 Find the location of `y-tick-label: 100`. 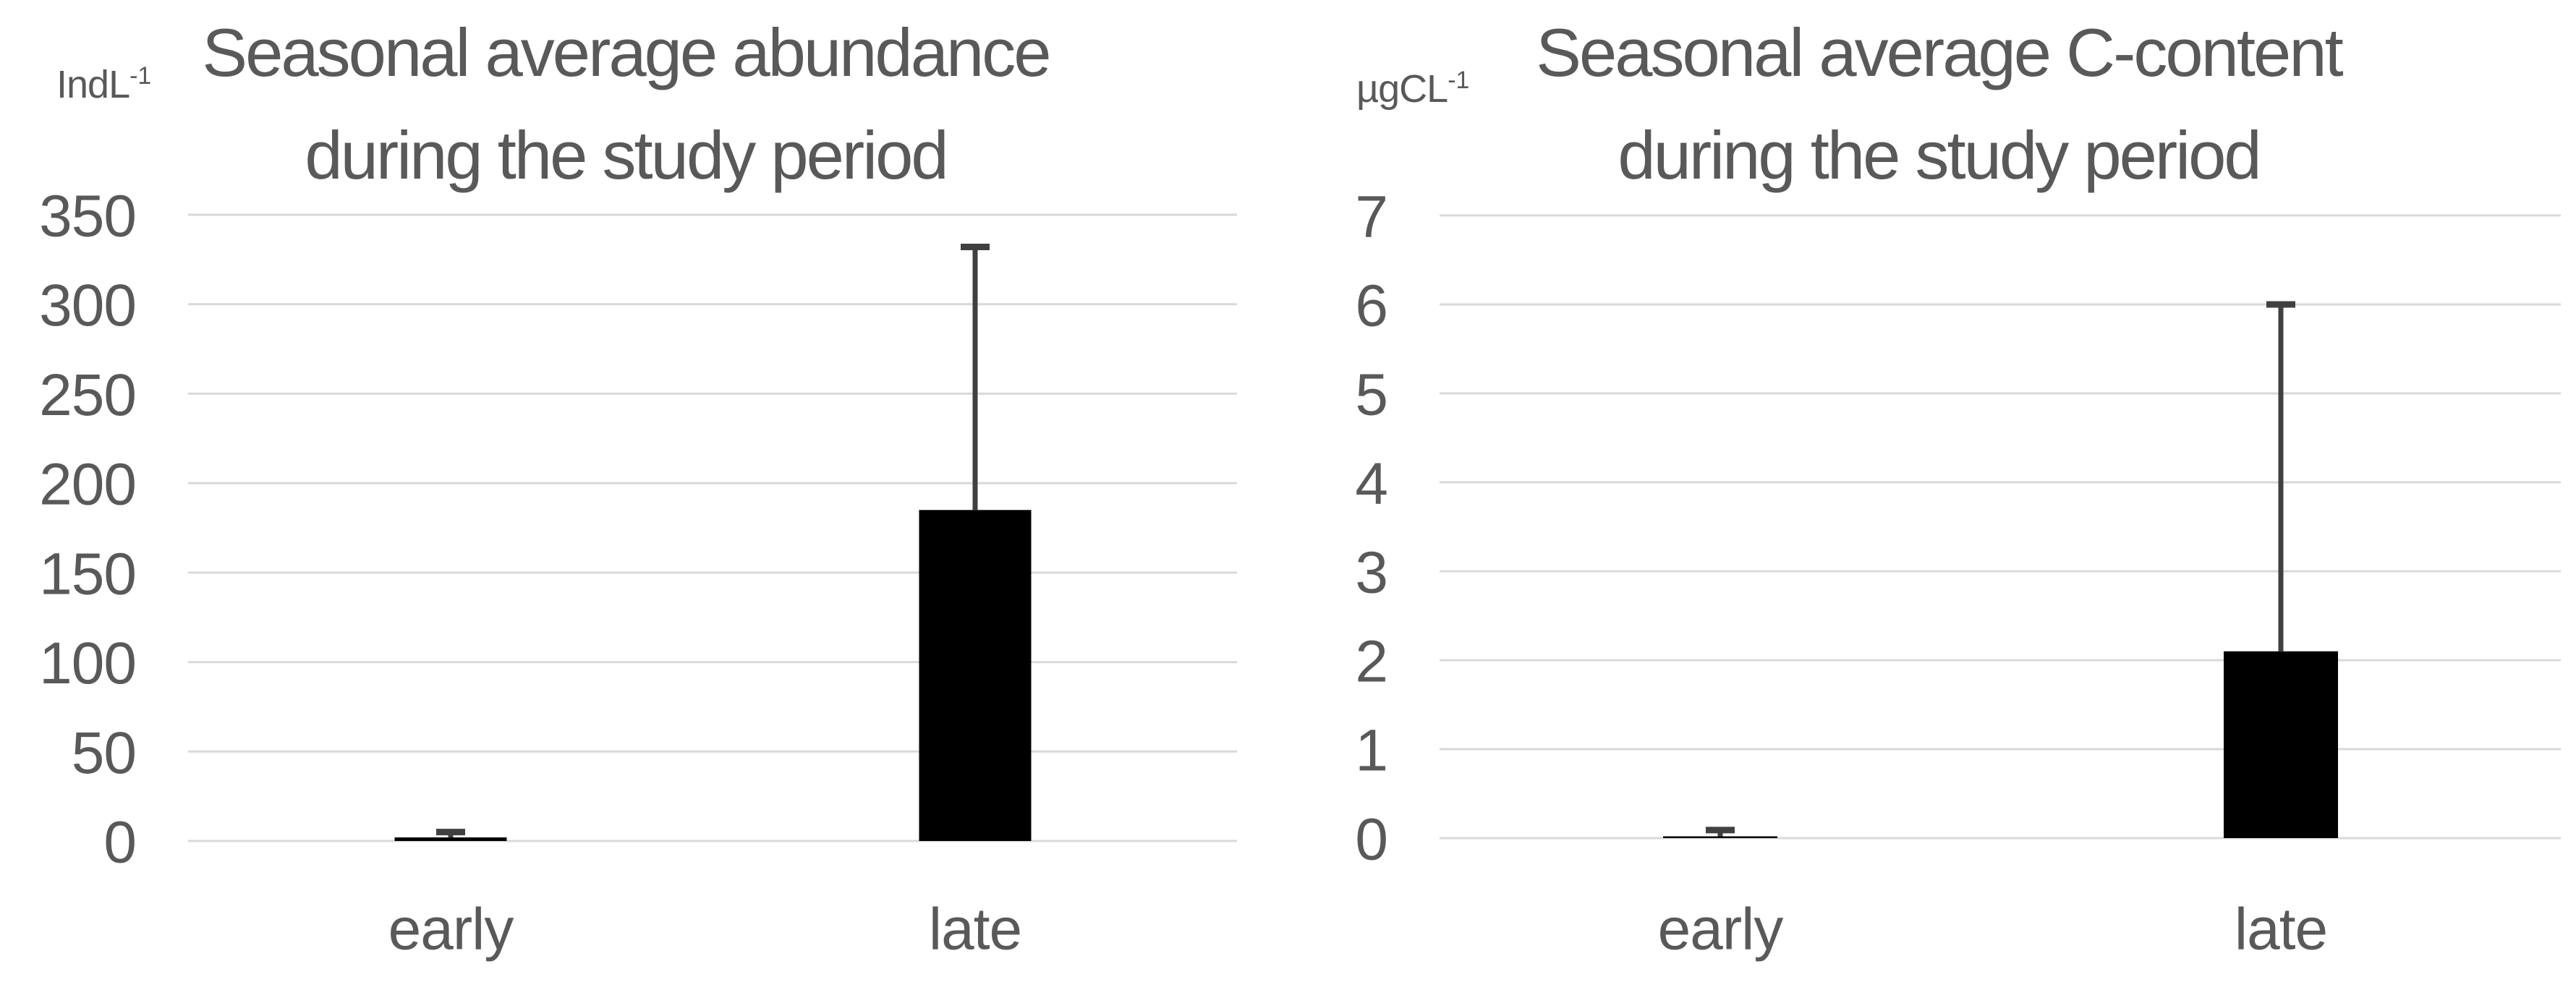

y-tick-label: 100 is located at coordinates (87, 663).